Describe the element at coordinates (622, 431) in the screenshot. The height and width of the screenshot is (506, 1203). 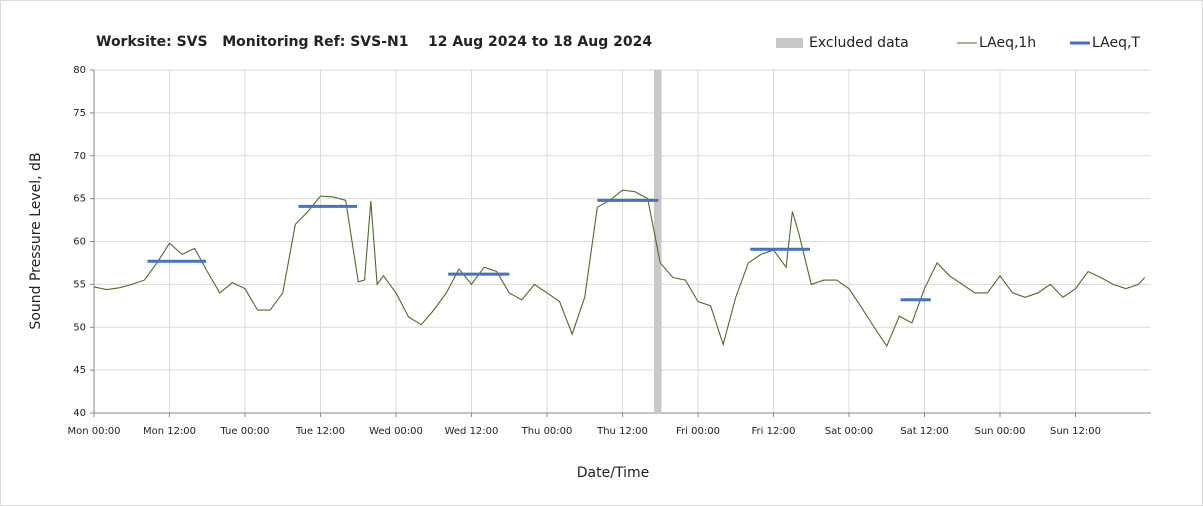
I see `x-tick-label: Thu 12:00` at that location.